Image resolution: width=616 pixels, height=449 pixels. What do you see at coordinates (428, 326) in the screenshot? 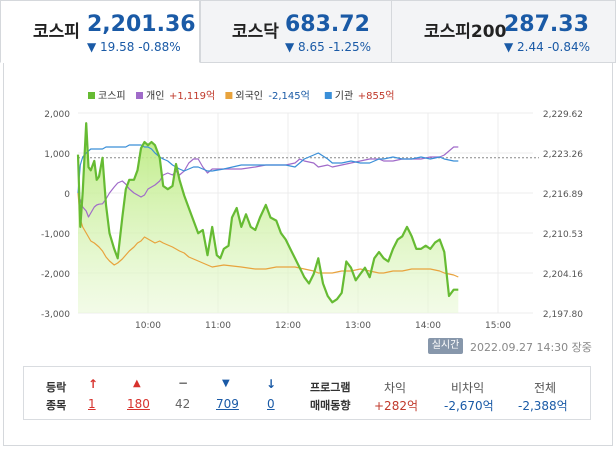
I see `time-tick: 14:00` at bounding box center [428, 326].